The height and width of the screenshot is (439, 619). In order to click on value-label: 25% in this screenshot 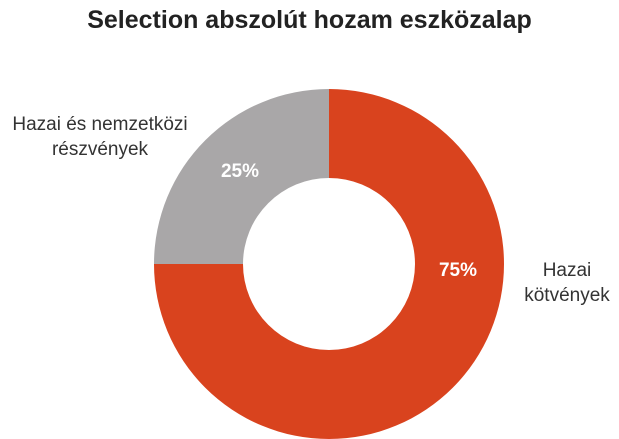, I will do `click(240, 171)`.